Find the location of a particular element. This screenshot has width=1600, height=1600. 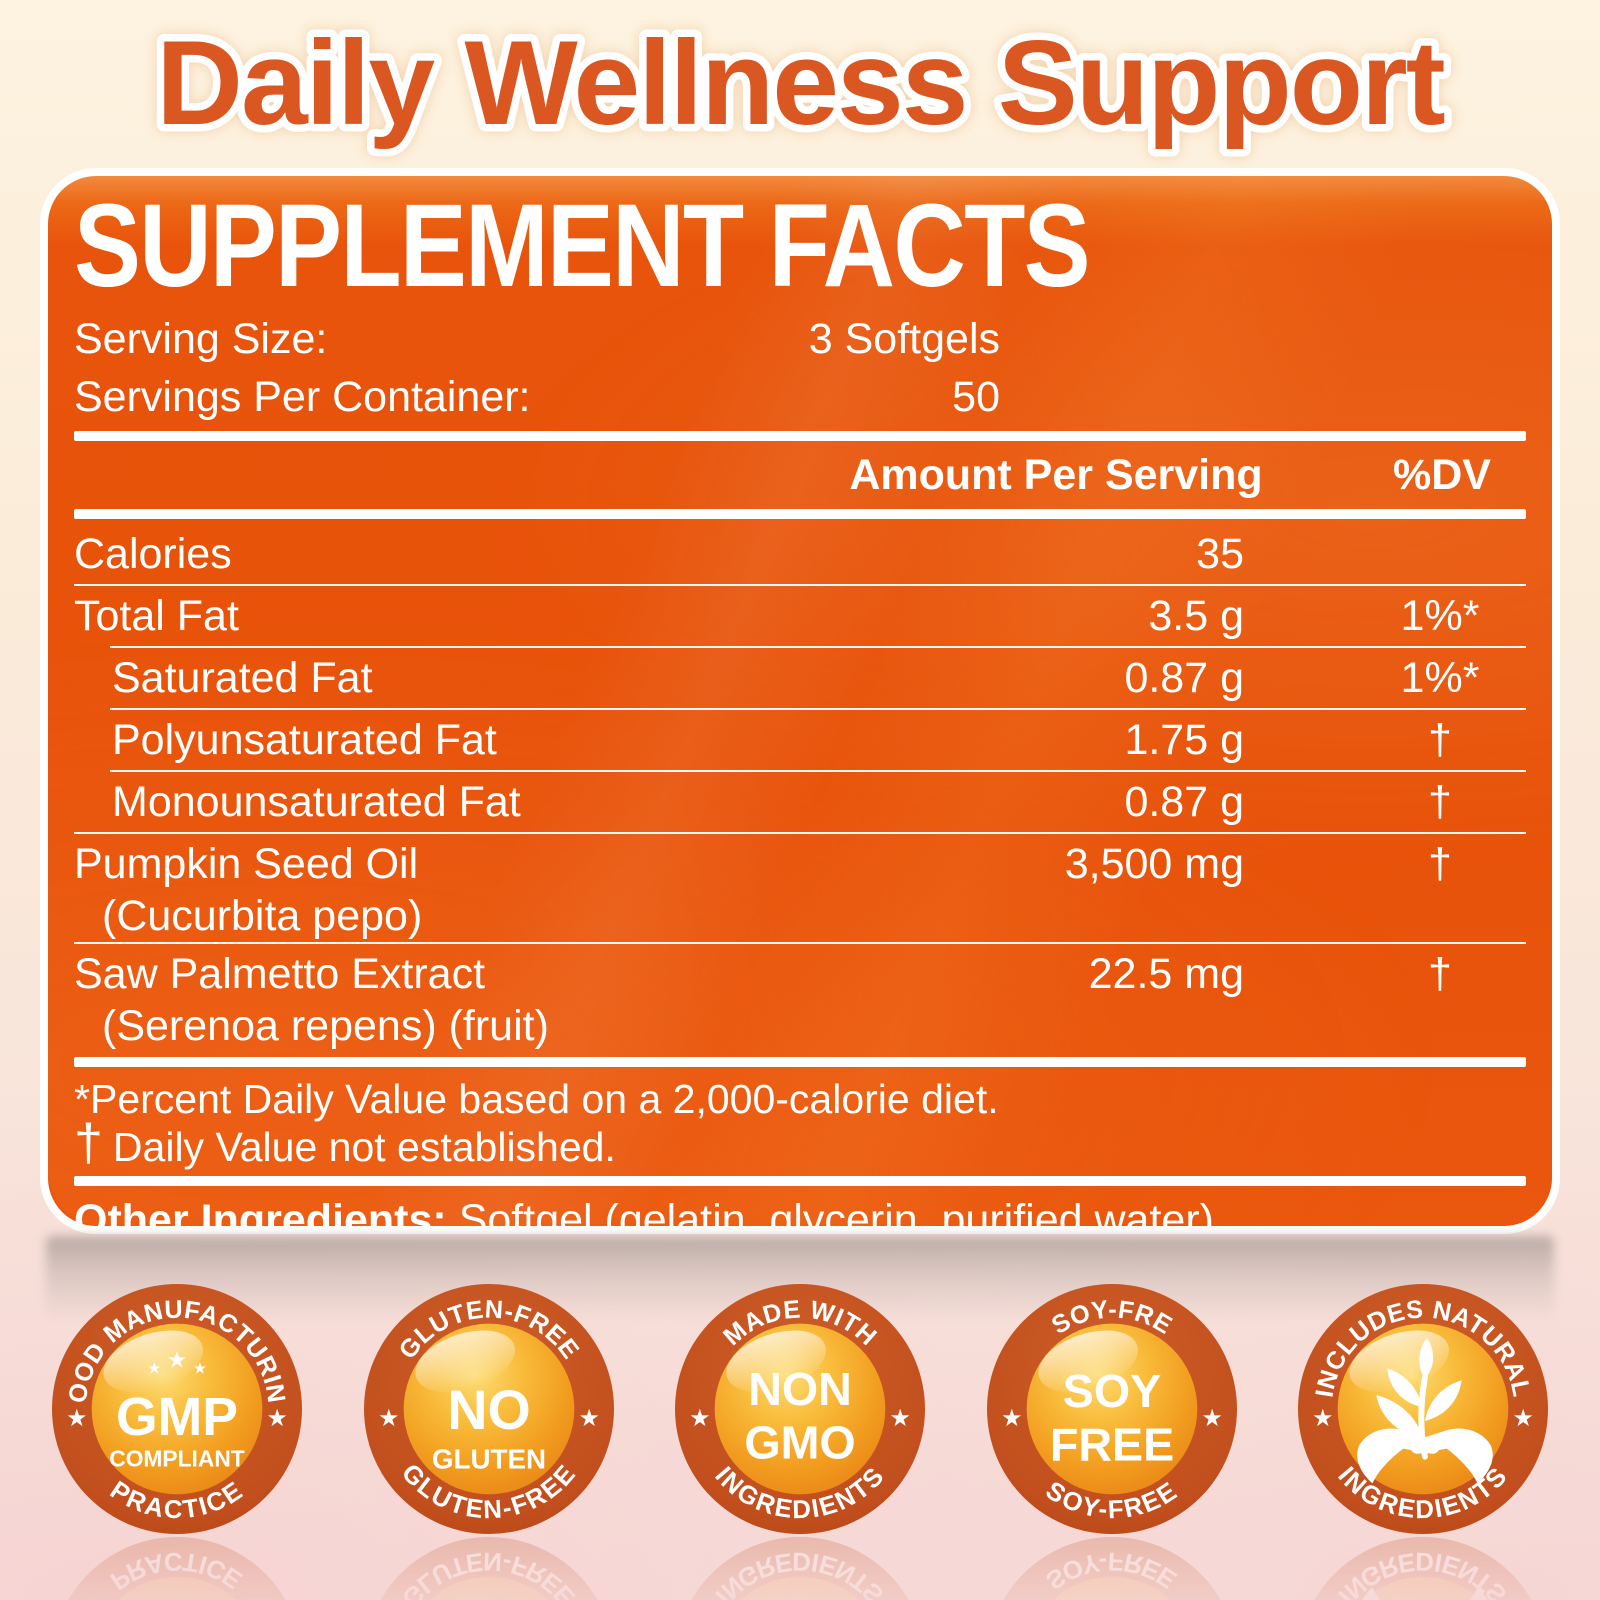

badge-center-line2: GLUTEN is located at coordinates (488, 1459).